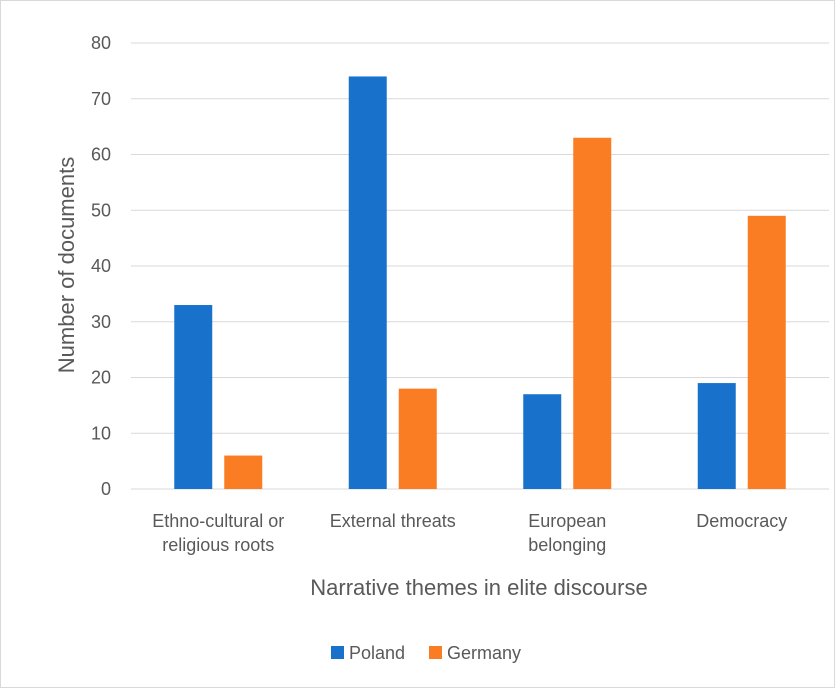  Describe the element at coordinates (741, 521) in the screenshot. I see `x-tick-label: Democracy` at that location.